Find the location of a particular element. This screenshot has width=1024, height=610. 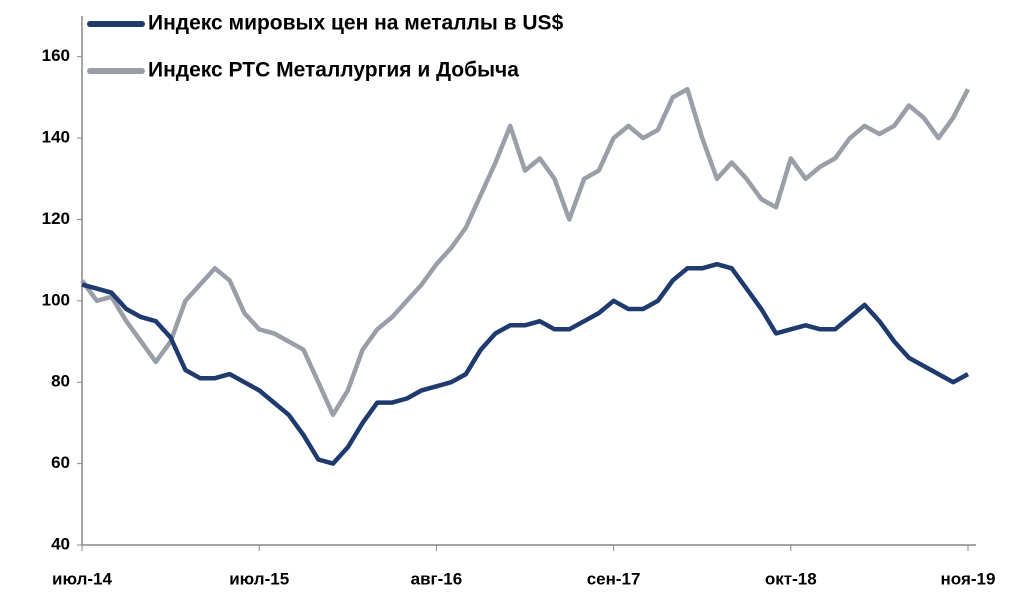

x-tick-label: июл-15 is located at coordinates (259, 578).